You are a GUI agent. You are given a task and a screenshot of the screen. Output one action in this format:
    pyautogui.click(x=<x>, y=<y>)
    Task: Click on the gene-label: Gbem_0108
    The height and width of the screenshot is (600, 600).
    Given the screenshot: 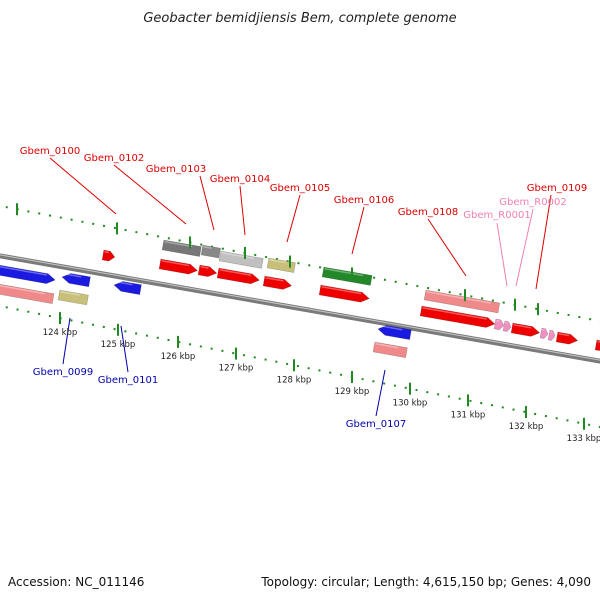 What is the action you would take?
    pyautogui.click(x=428, y=212)
    